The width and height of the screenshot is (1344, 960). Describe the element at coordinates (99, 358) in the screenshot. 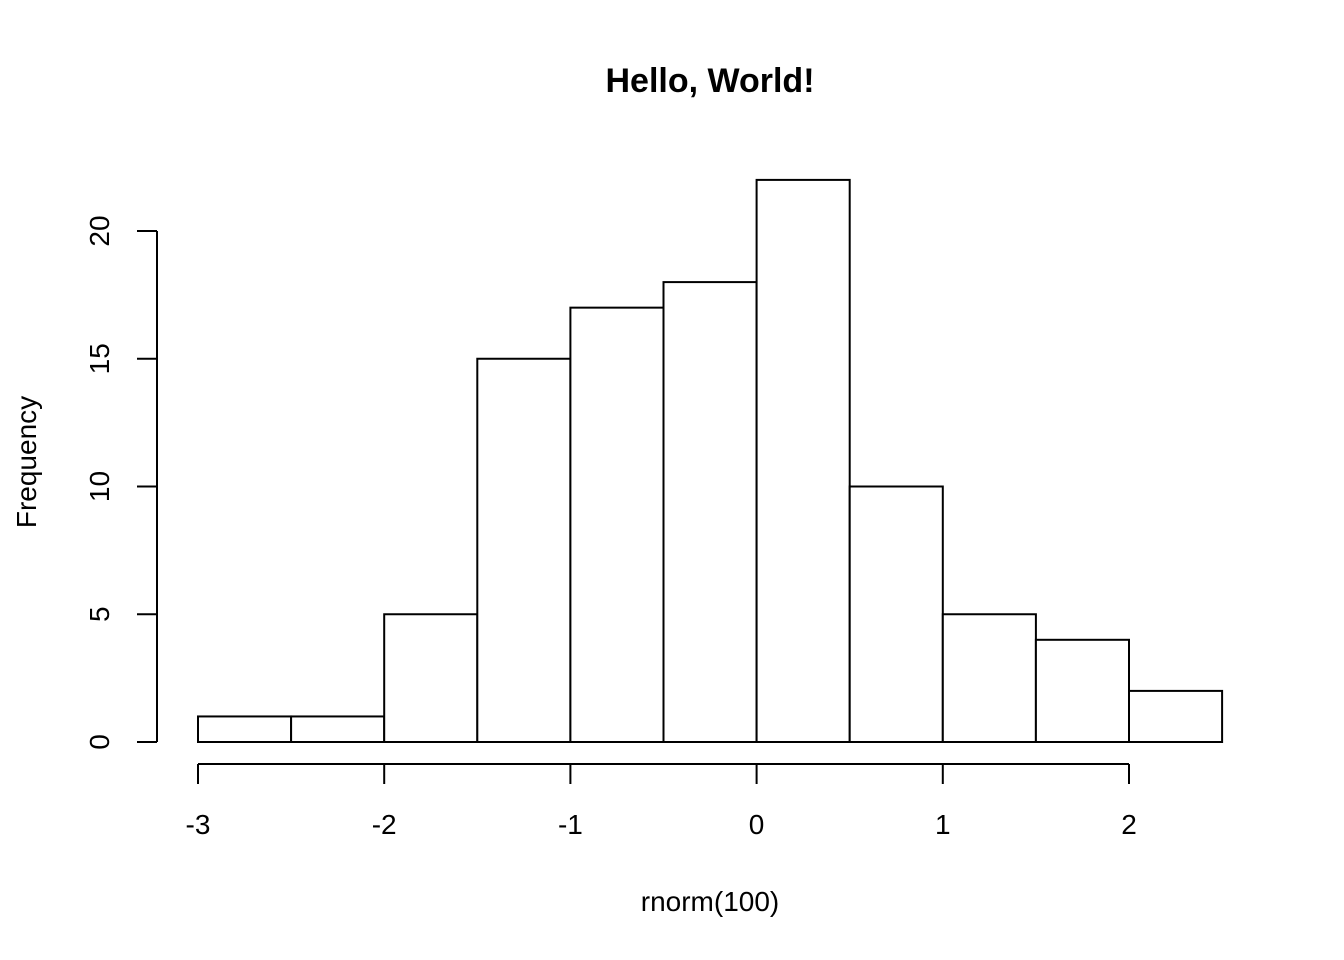

I see `y-tick-label: 15` at that location.